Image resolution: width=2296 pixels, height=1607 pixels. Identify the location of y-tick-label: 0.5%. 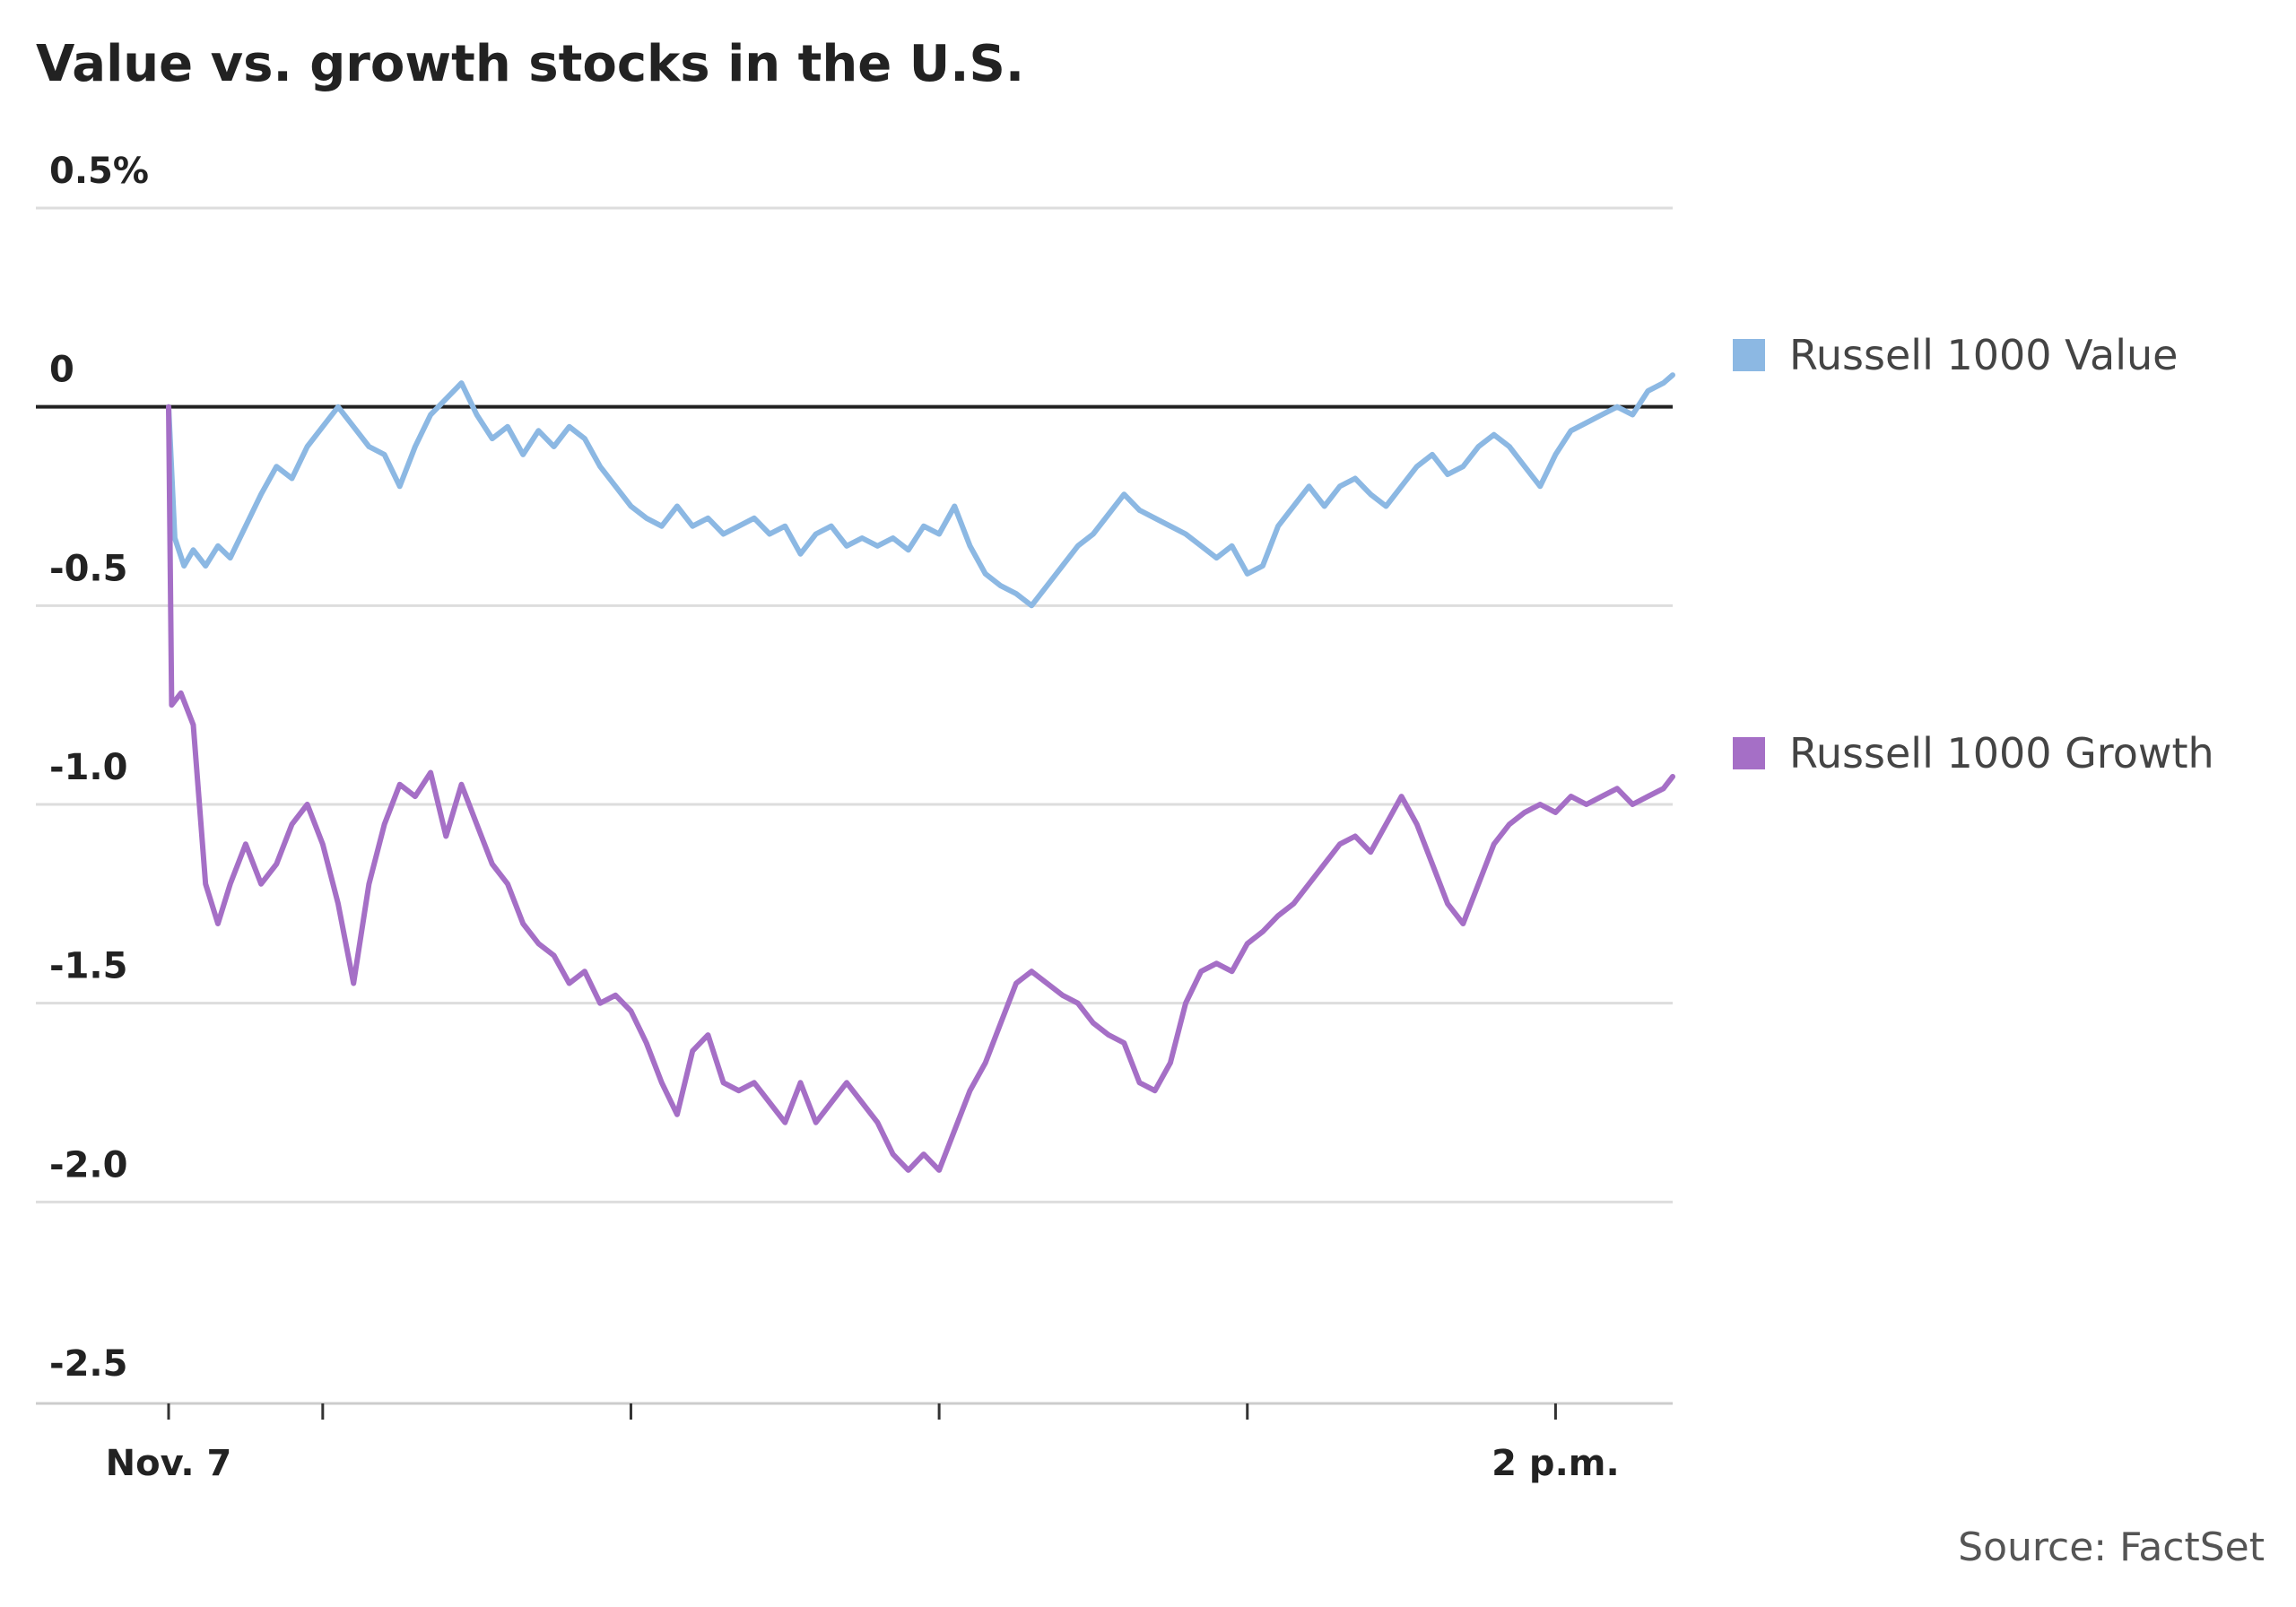
(99, 172).